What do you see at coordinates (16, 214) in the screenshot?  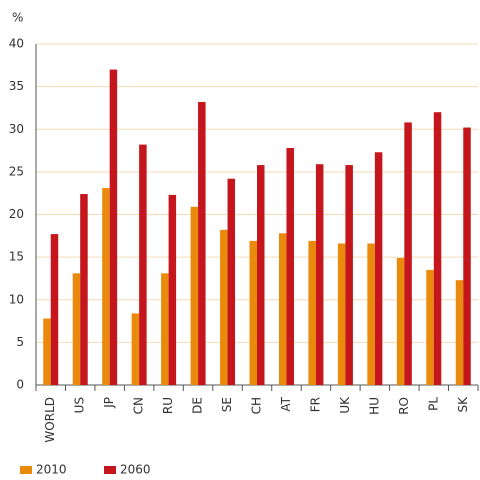 I see `y-tick-label: 20` at bounding box center [16, 214].